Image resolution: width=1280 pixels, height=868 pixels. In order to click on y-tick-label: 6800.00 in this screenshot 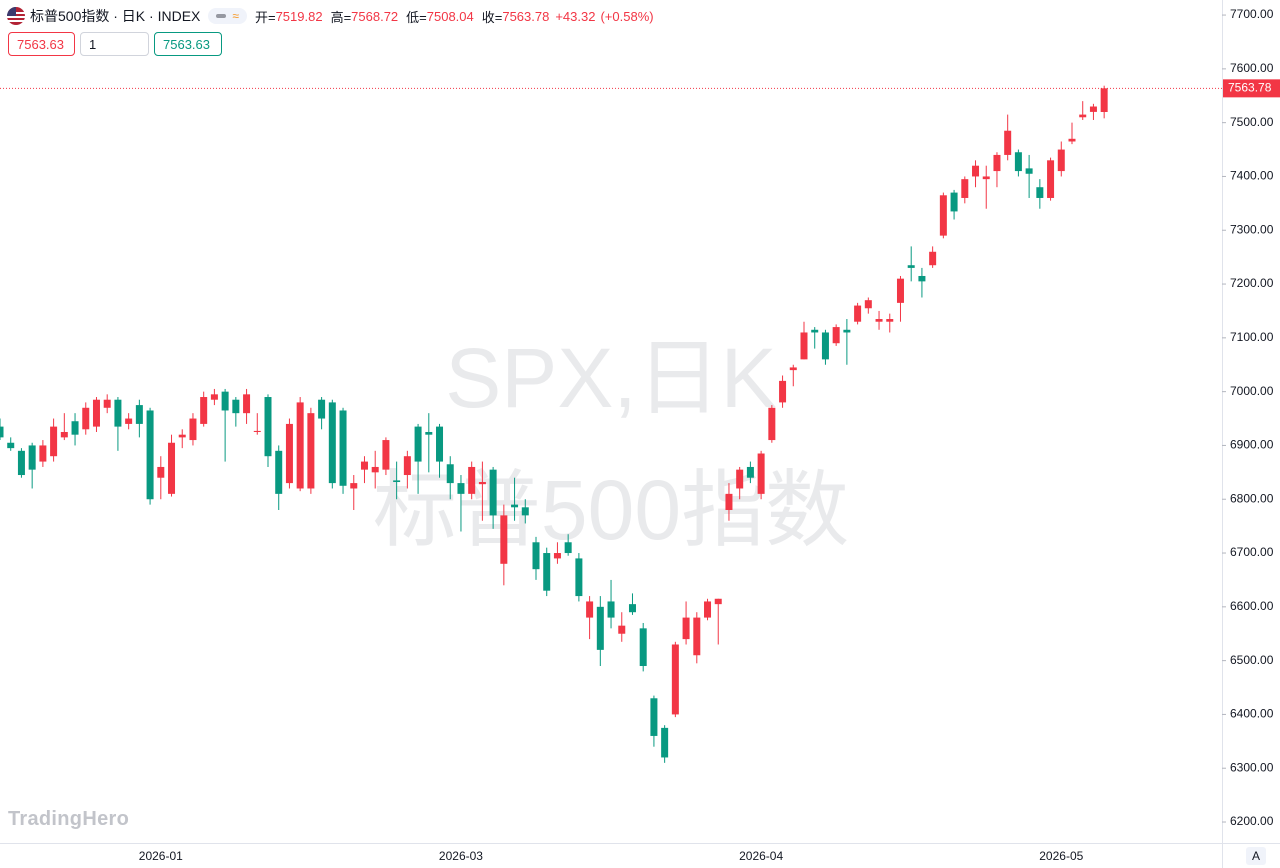, I will do `click(1252, 498)`.